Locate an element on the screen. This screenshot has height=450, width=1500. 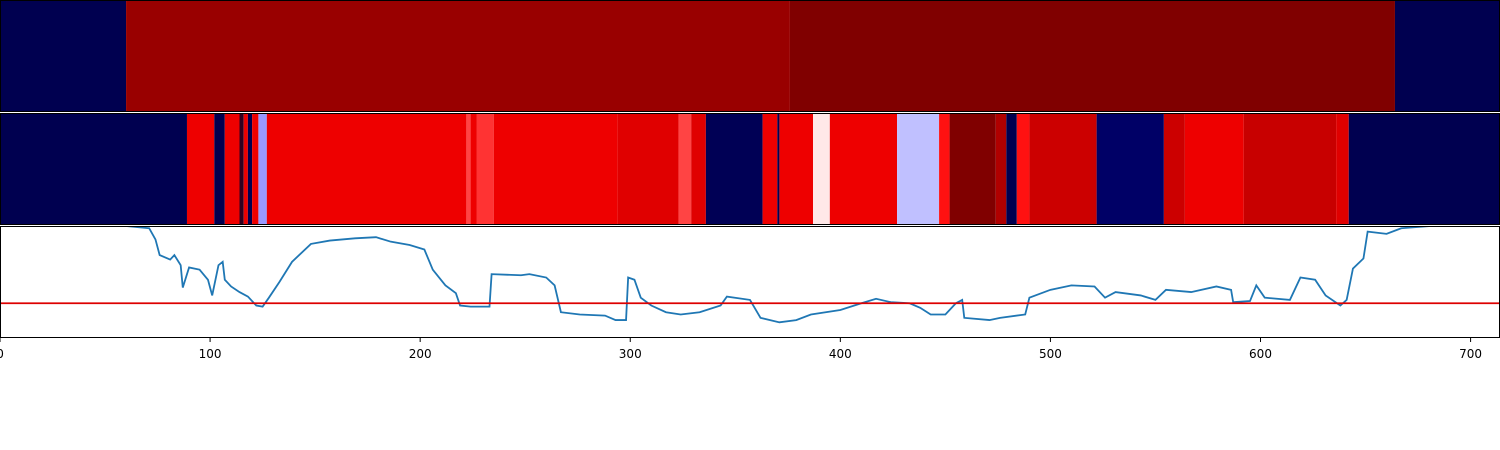
x-tick-label: 100 is located at coordinates (210, 354).